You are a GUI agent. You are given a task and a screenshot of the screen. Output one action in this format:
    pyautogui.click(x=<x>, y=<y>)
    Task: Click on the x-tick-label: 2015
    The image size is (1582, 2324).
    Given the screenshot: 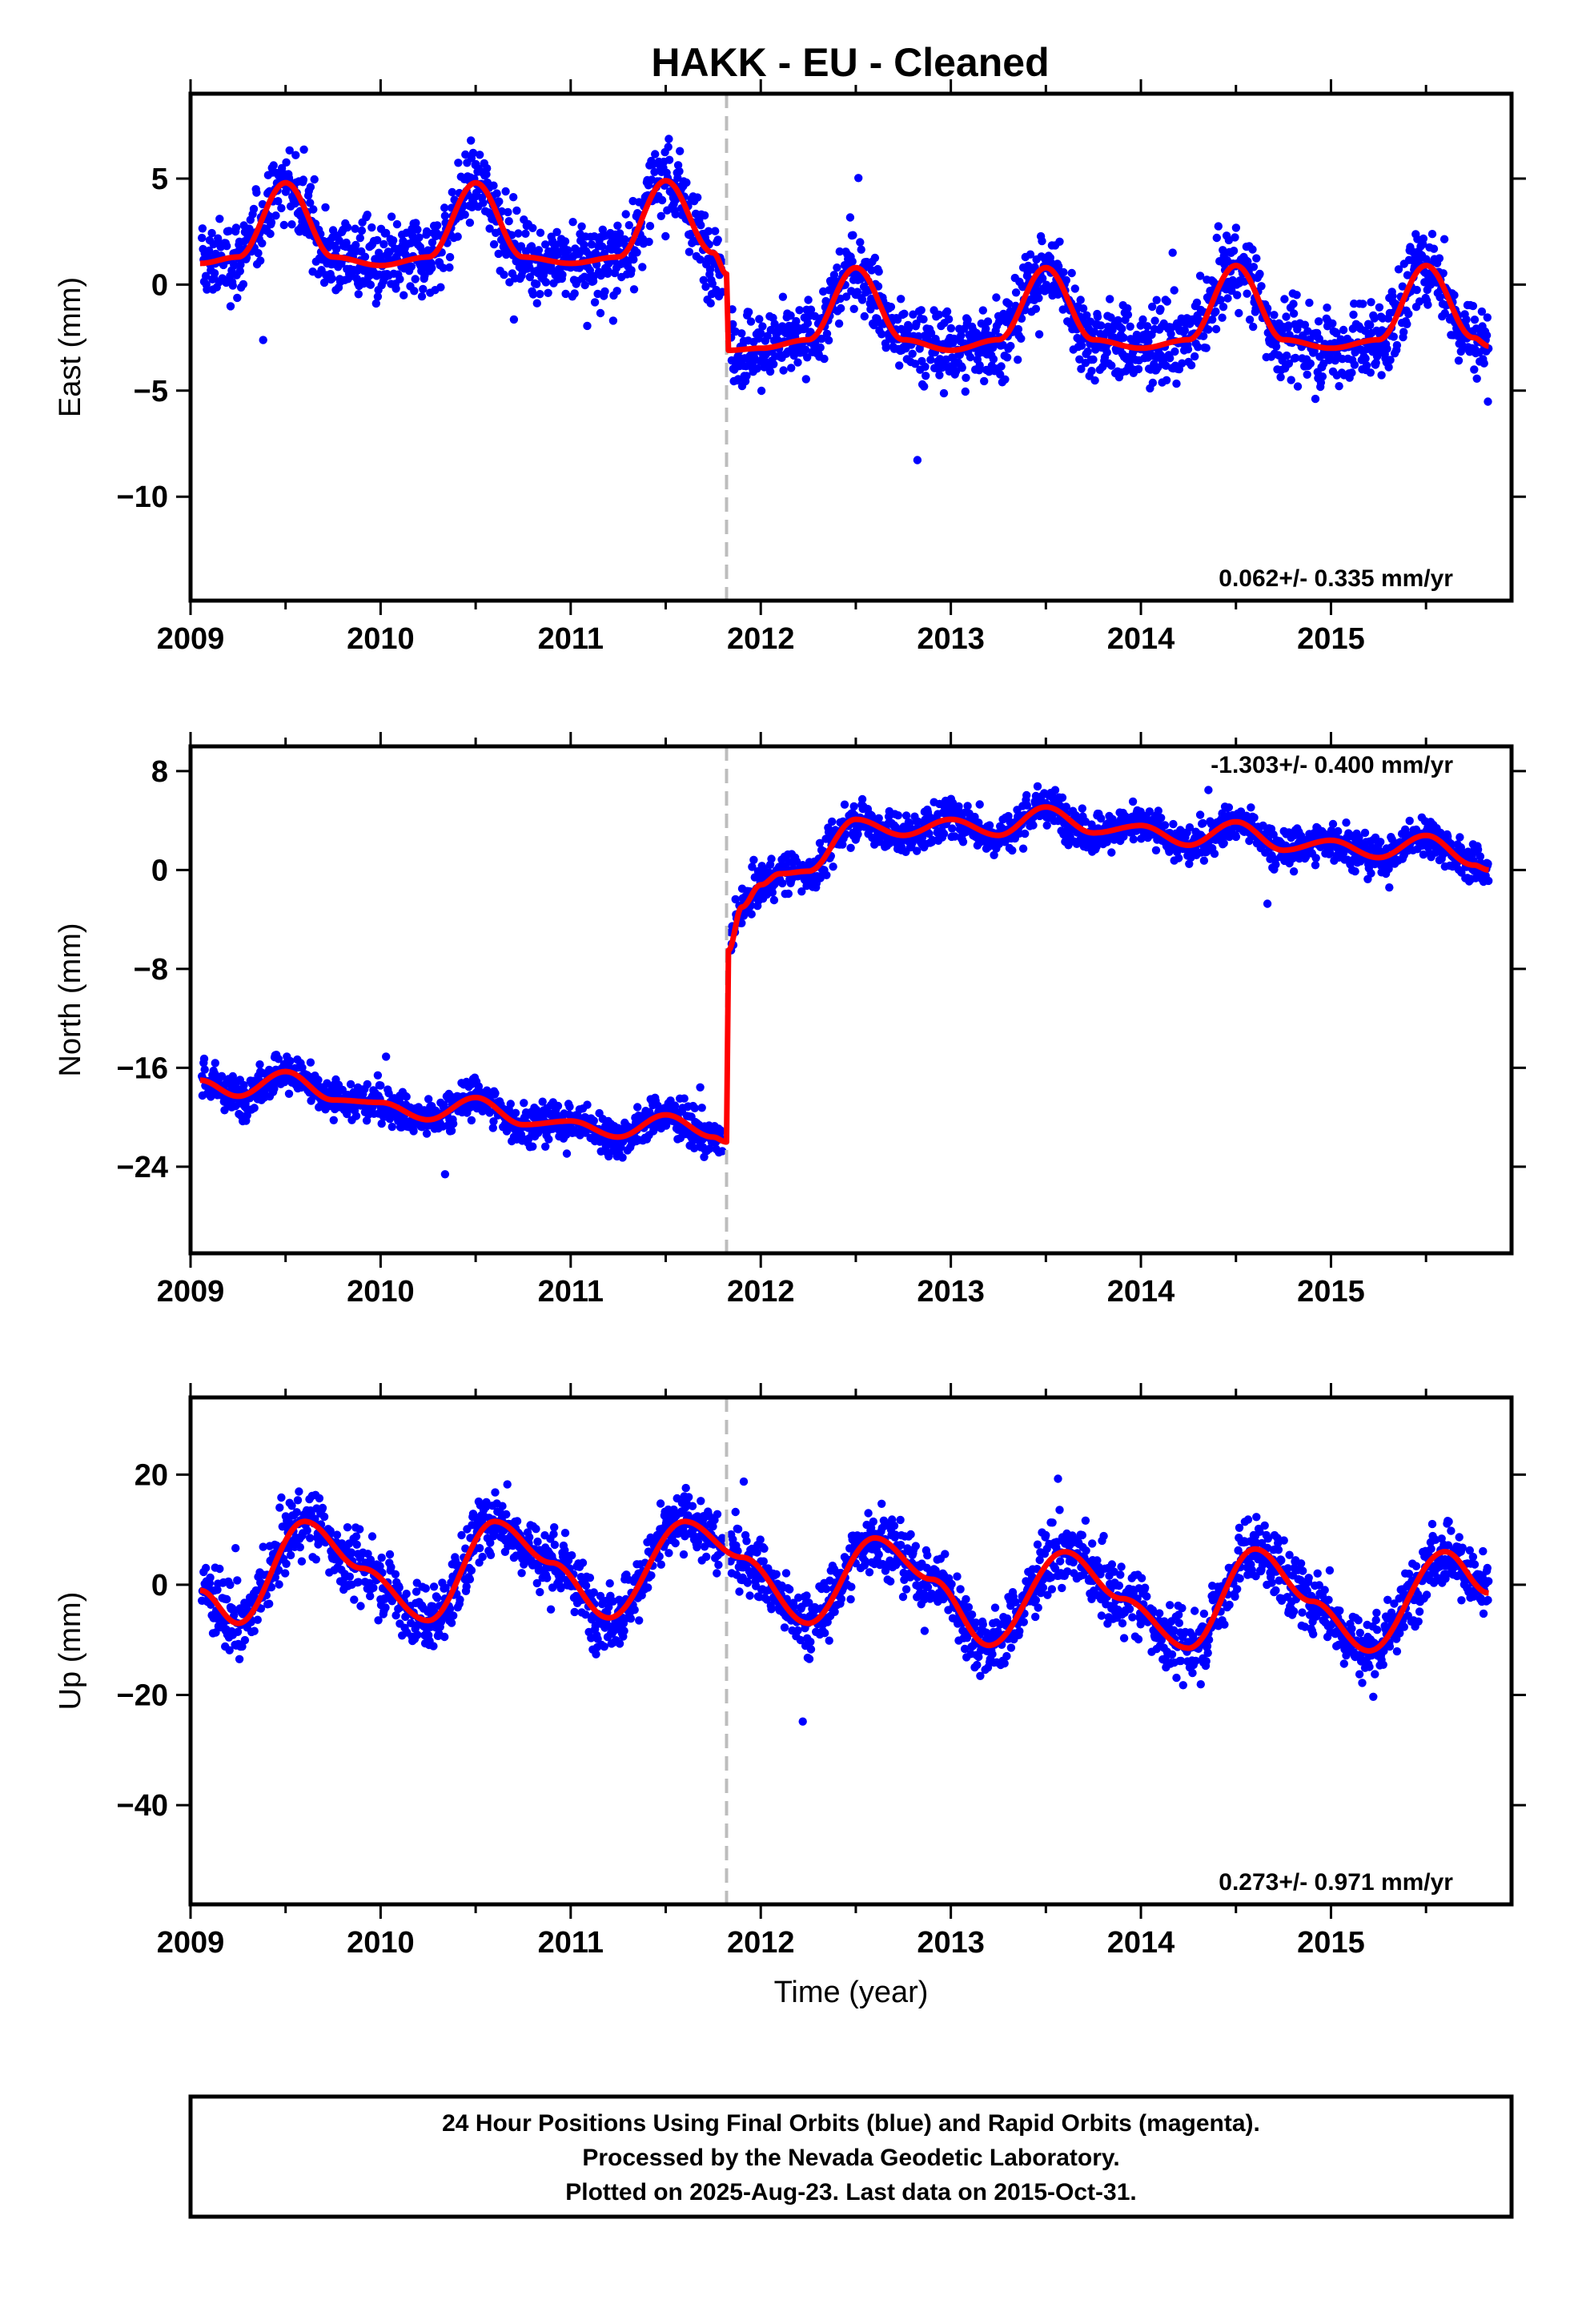 What is the action you would take?
    pyautogui.click(x=1331, y=1292)
    